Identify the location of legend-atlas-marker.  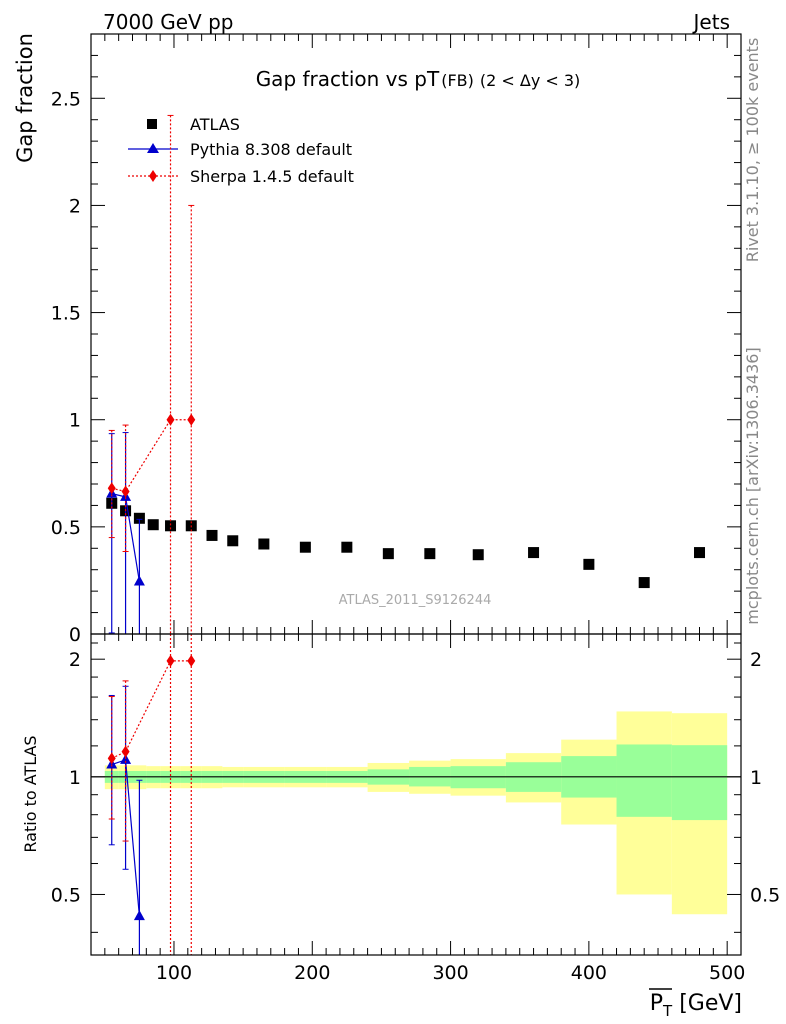
(152, 124).